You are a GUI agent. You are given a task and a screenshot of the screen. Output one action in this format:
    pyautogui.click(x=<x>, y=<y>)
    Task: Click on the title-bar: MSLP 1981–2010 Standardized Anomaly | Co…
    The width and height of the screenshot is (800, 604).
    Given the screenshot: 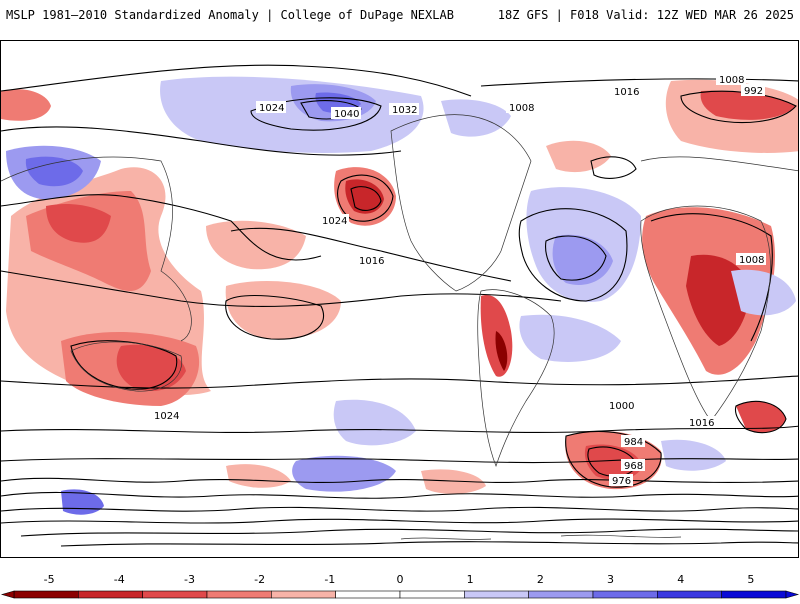 What is the action you would take?
    pyautogui.click(x=400, y=15)
    